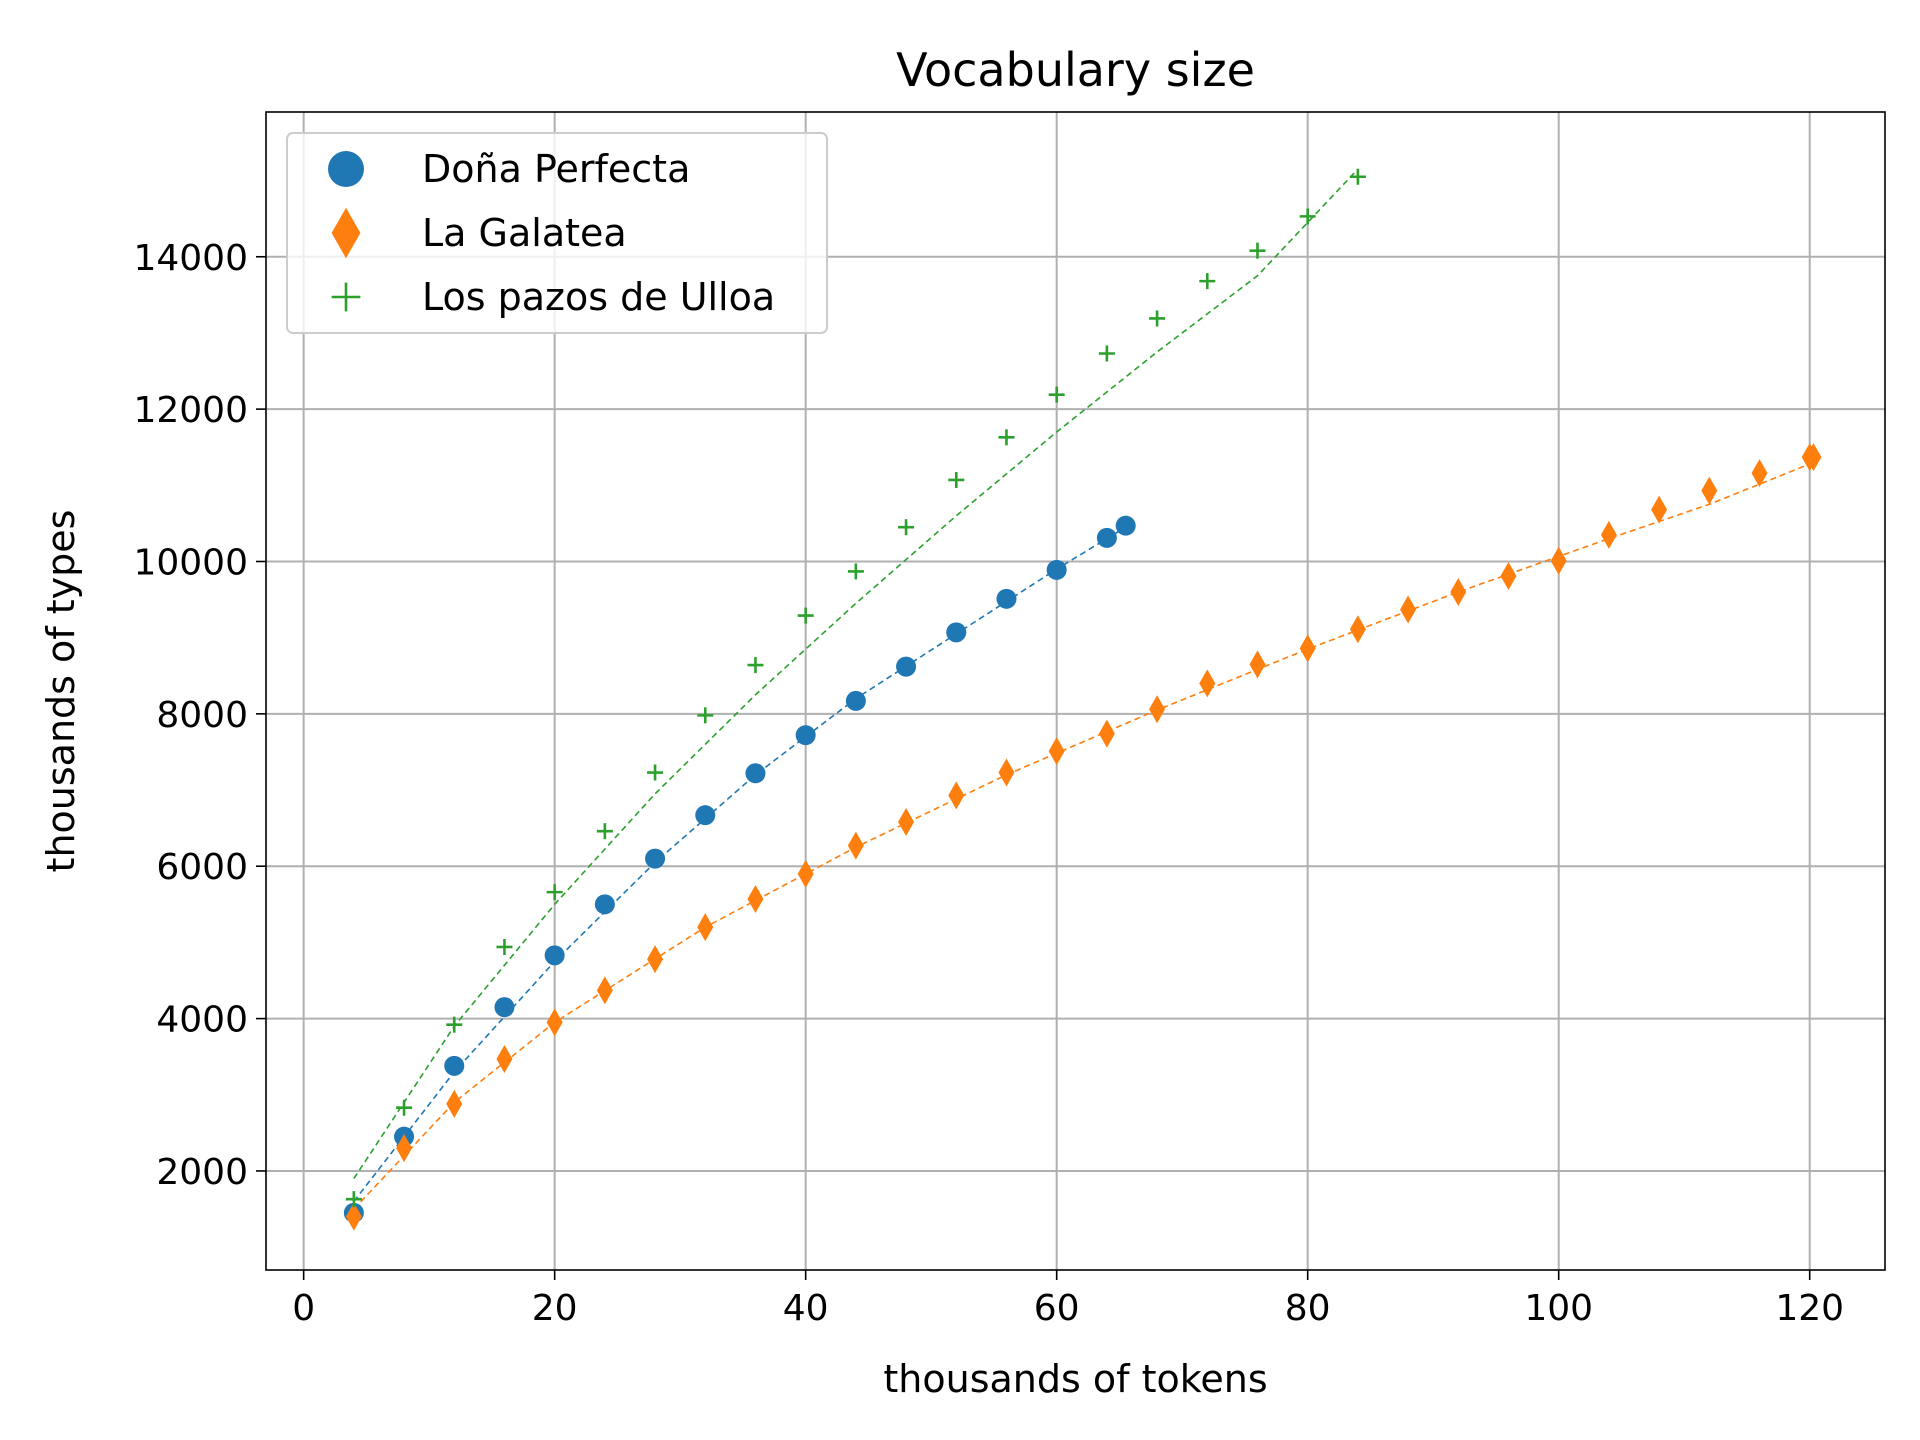  I want to click on x-tick-label: 60, so click(1057, 1308).